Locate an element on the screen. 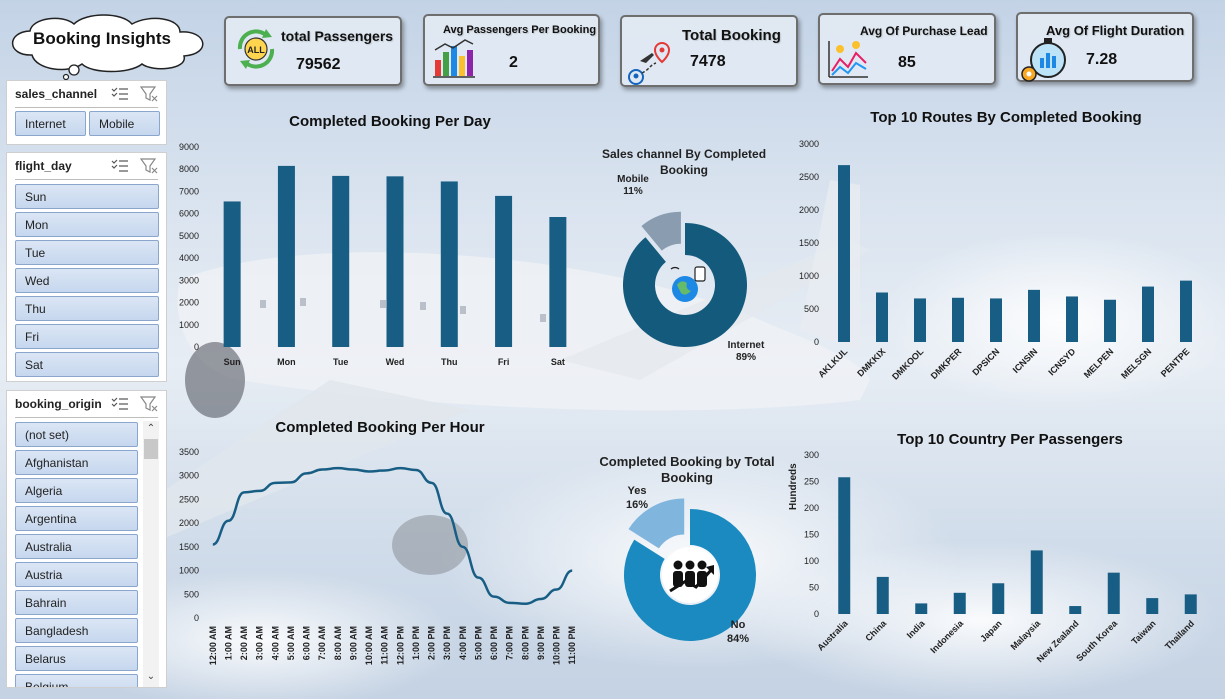 The image size is (1225, 699). slicer-item: Belgium is located at coordinates (76, 680).